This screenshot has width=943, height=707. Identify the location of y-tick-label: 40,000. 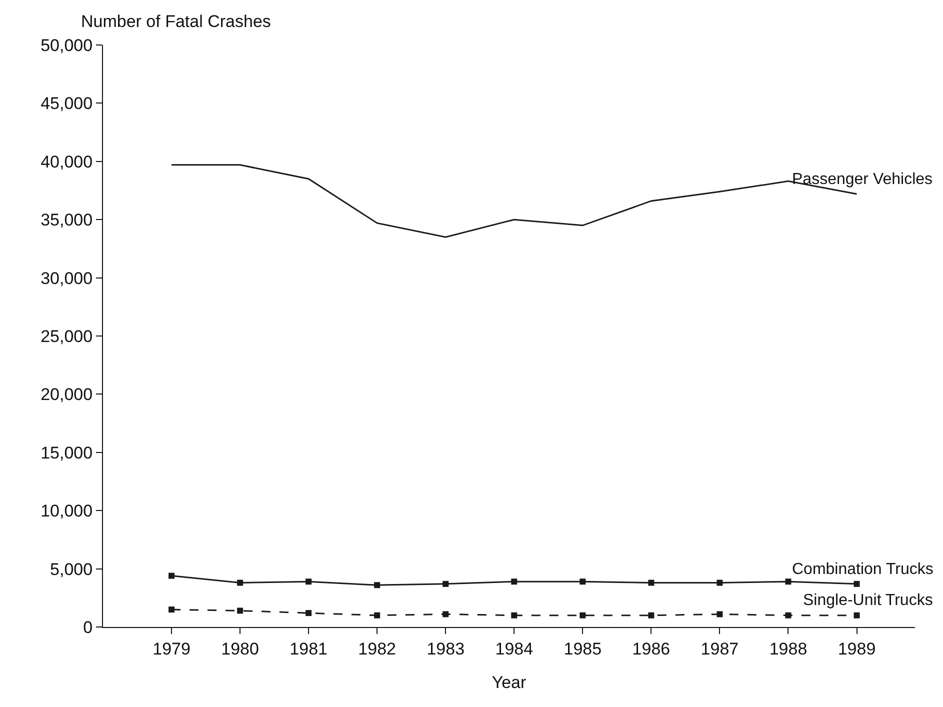
(66, 162).